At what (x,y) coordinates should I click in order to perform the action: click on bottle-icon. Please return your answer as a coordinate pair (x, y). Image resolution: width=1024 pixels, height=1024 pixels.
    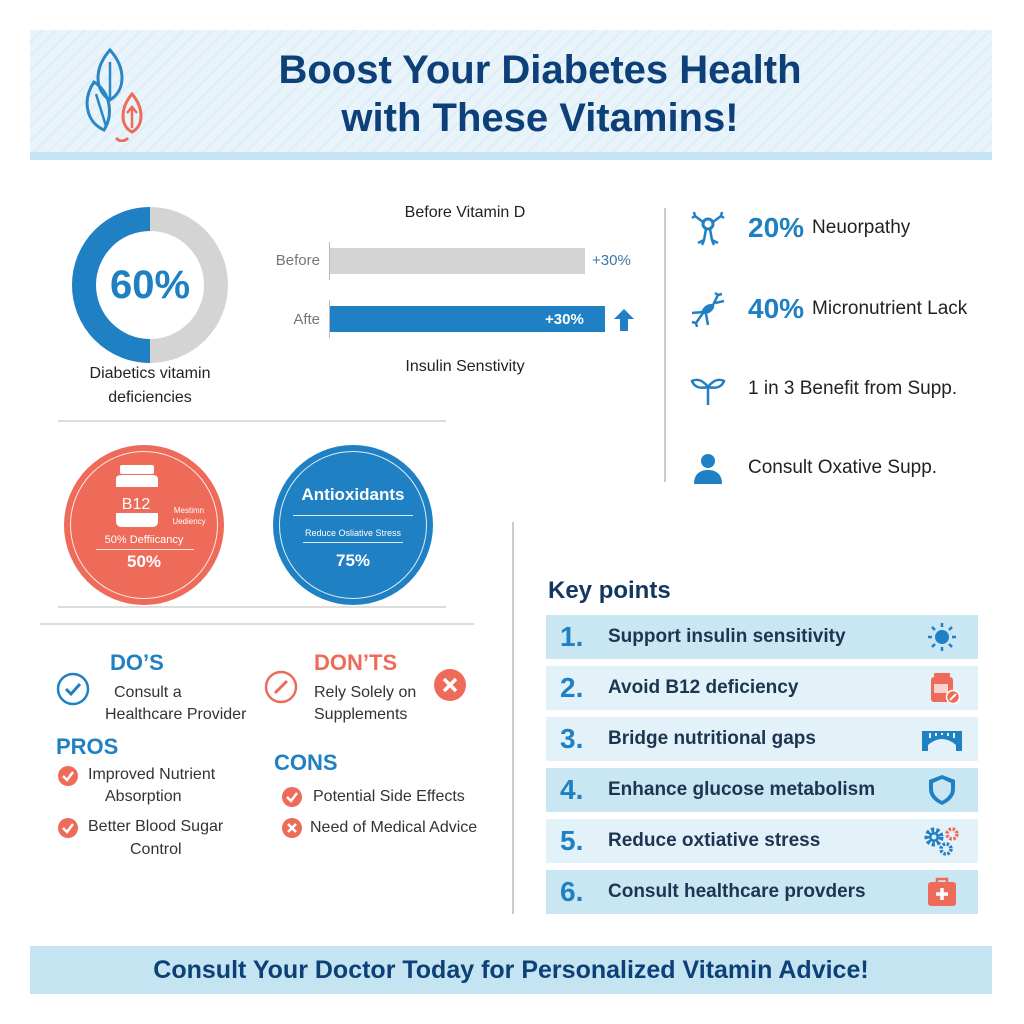
    Looking at the image, I should click on (137, 496).